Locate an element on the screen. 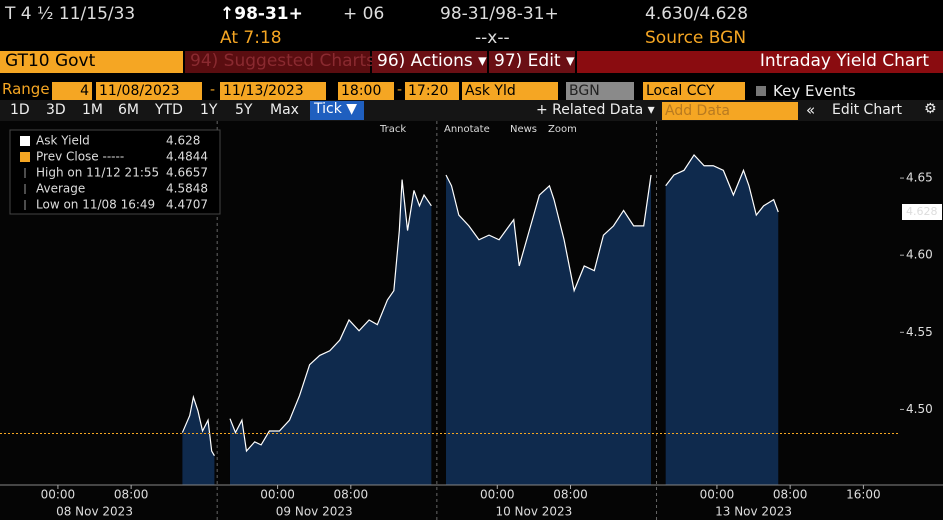  chart-tool: Annotate is located at coordinates (467, 129).